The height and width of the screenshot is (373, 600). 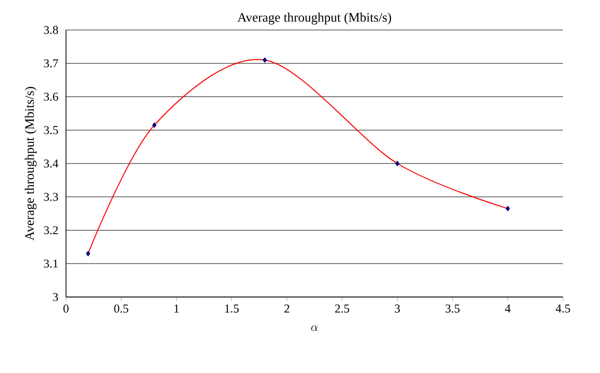 What do you see at coordinates (51, 30) in the screenshot?
I see `y-tick-label: 3.8` at bounding box center [51, 30].